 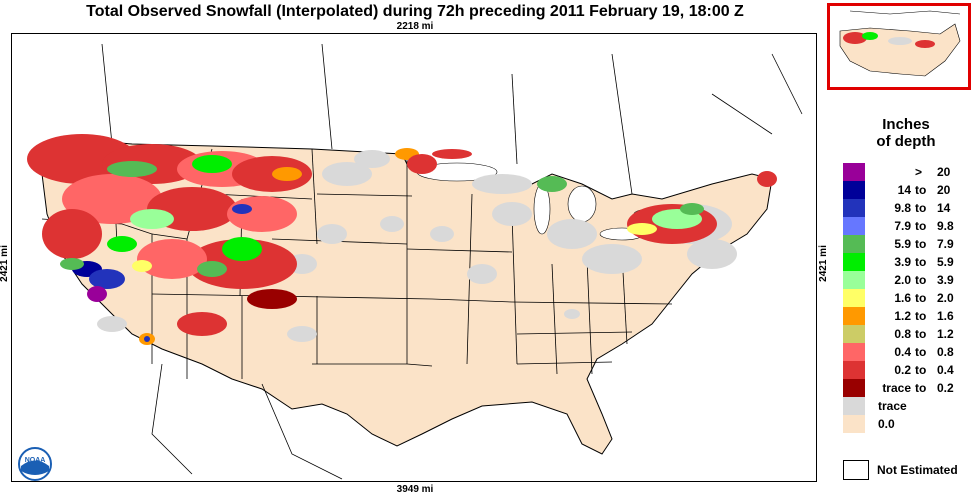 I want to click on legend-row: 3.9 to 5.9, so click(x=907, y=262).